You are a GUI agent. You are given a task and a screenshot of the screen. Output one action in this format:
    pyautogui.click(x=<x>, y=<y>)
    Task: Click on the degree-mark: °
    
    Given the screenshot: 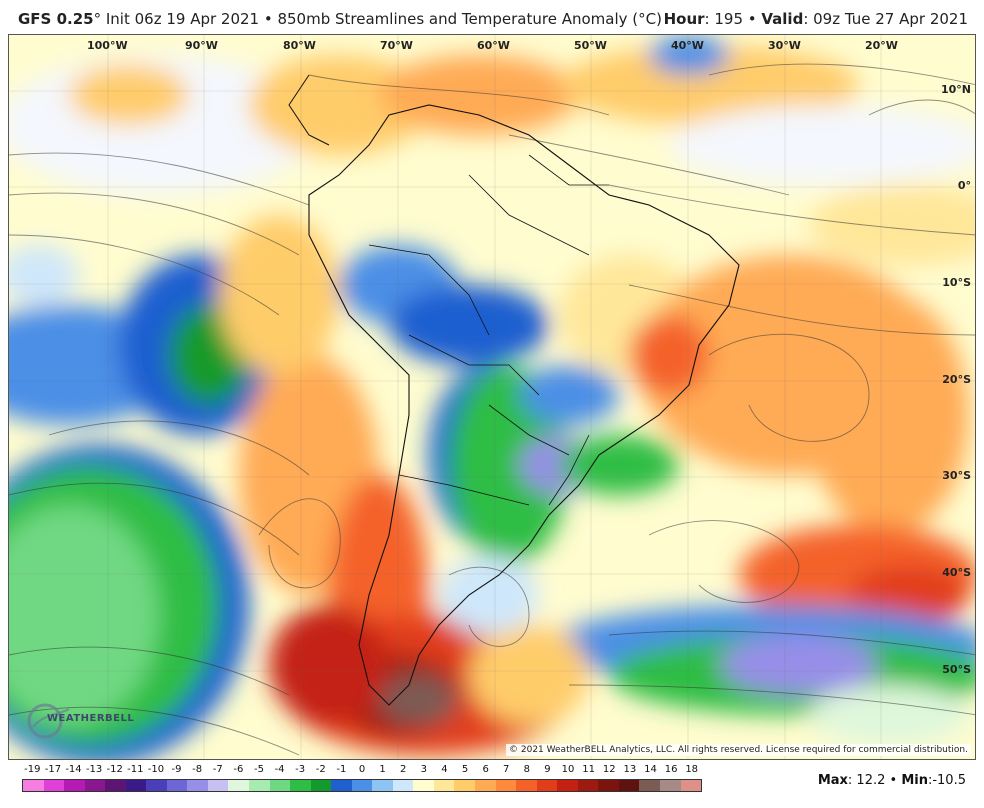 What is the action you would take?
    pyautogui.click(x=97, y=19)
    